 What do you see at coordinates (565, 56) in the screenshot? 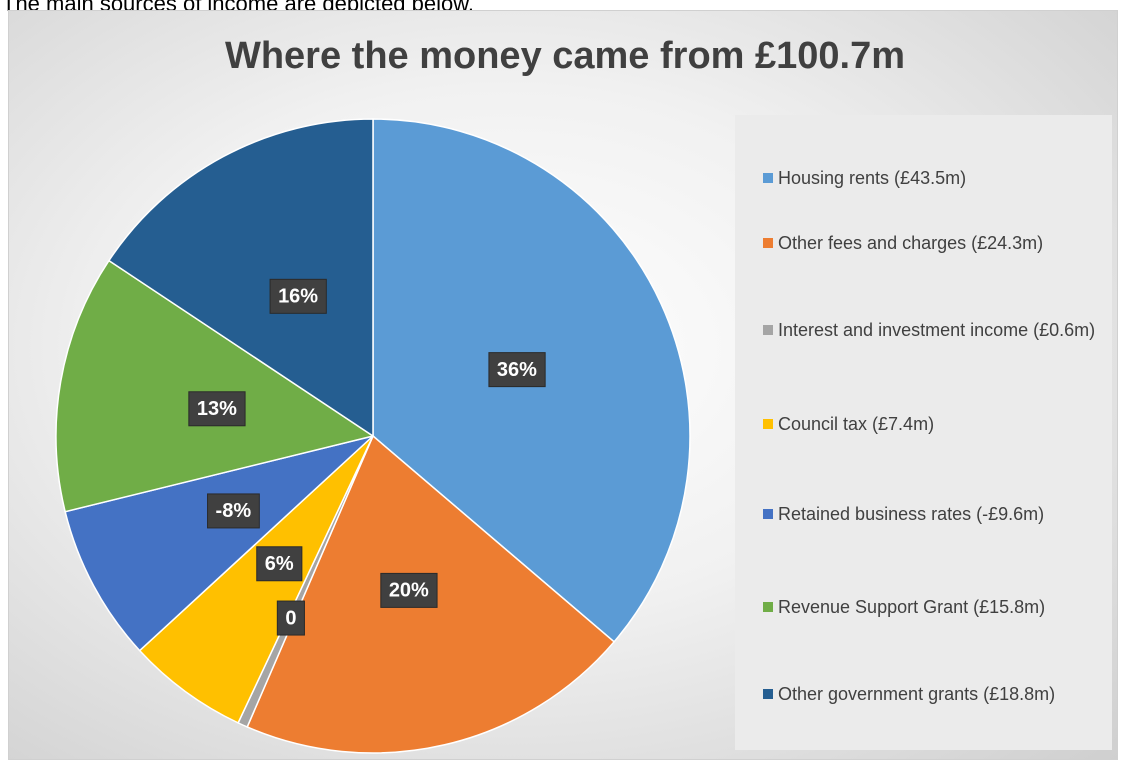
I see `chart-title: Where the money came from £100.7m` at bounding box center [565, 56].